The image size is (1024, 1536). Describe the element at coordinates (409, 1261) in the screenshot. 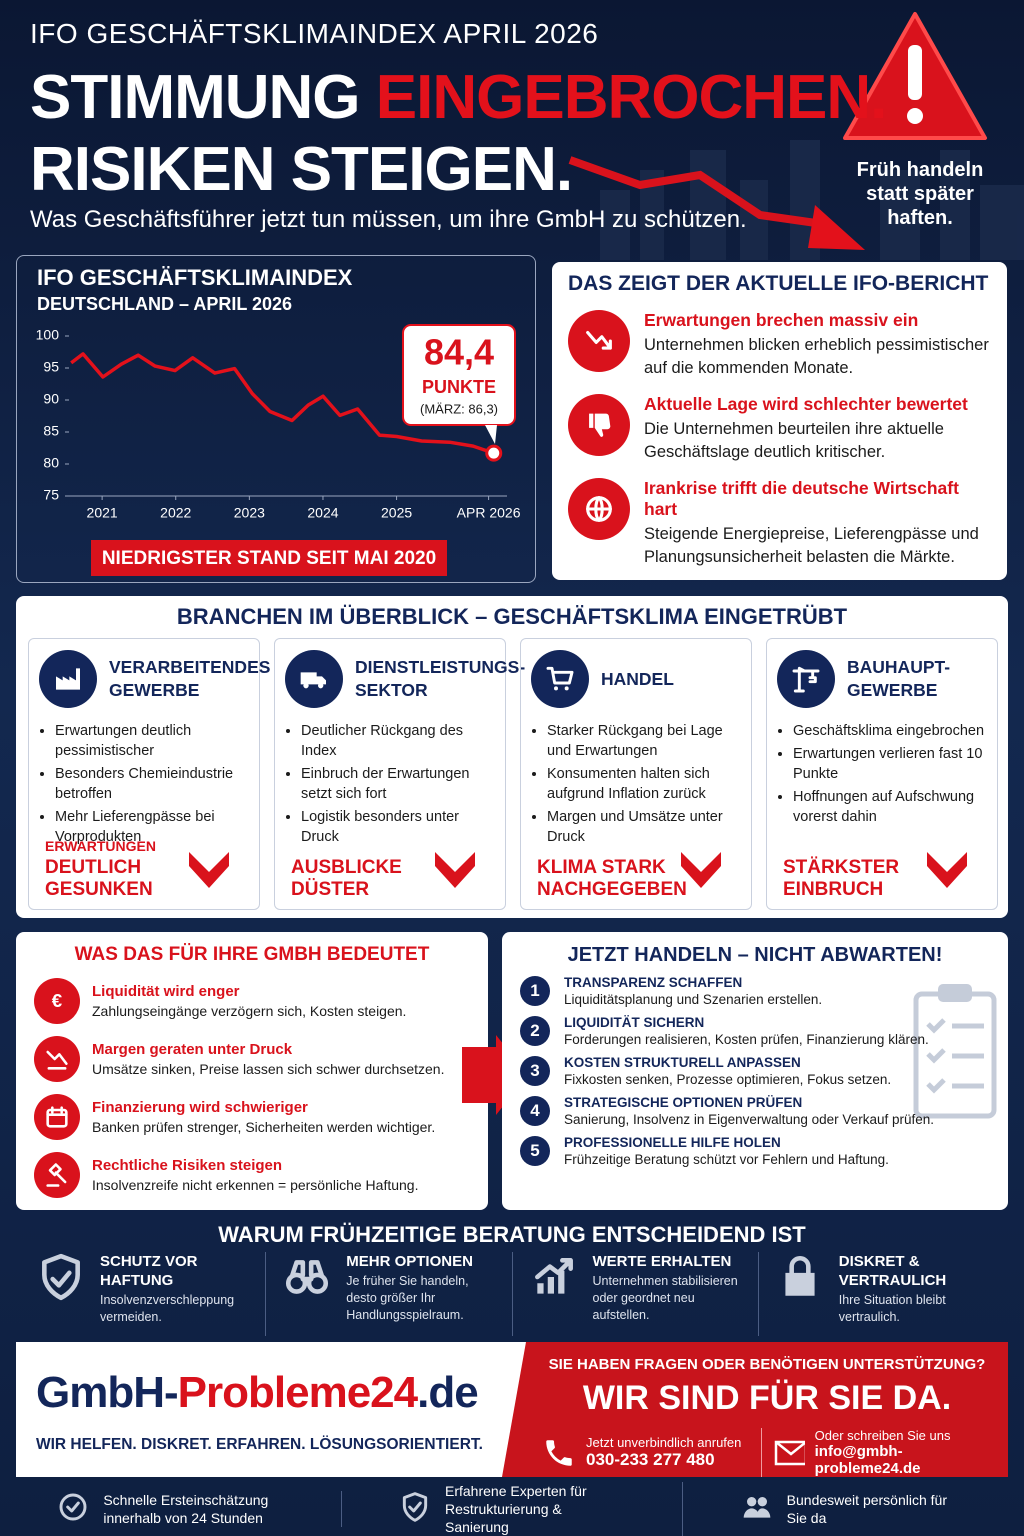

I see `item-title: MEHR OPTIONEN` at that location.